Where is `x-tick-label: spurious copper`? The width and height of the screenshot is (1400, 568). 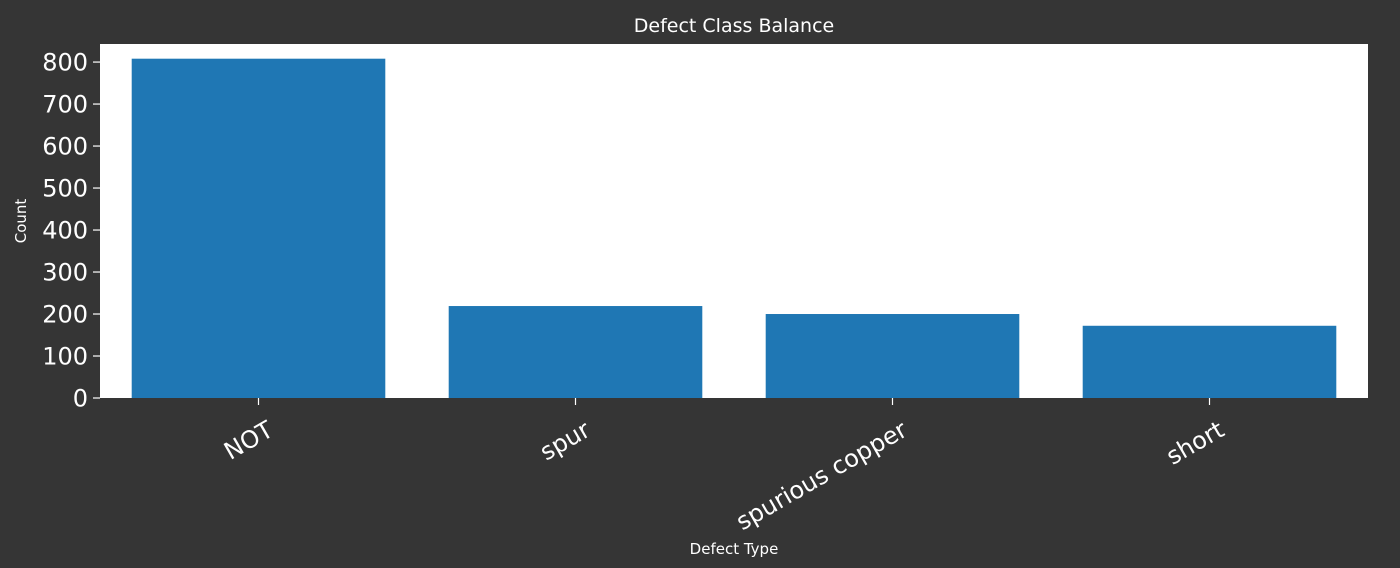 x-tick-label: spurious copper is located at coordinates (821, 475).